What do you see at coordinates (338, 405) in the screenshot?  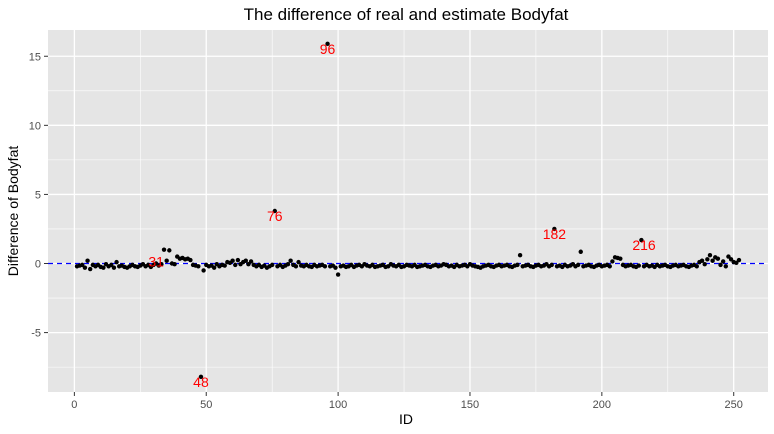 I see `x-tick-label: 100` at bounding box center [338, 405].